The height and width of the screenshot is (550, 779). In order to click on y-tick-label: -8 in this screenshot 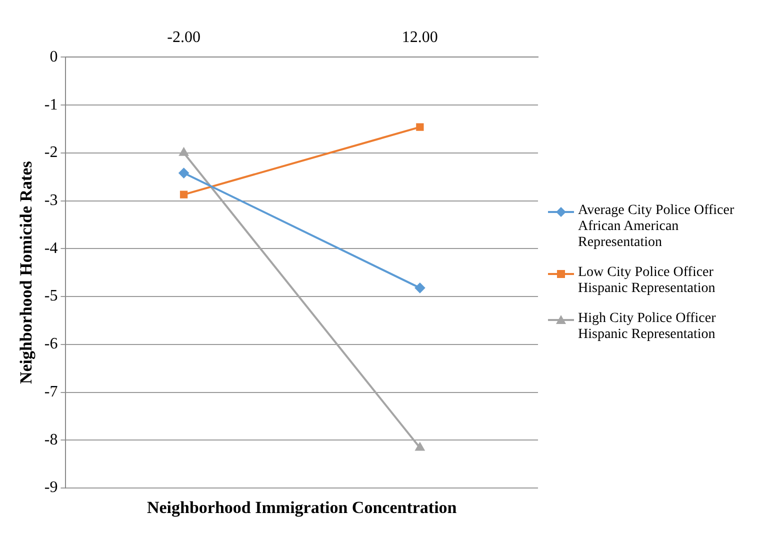, I will do `click(51, 439)`.